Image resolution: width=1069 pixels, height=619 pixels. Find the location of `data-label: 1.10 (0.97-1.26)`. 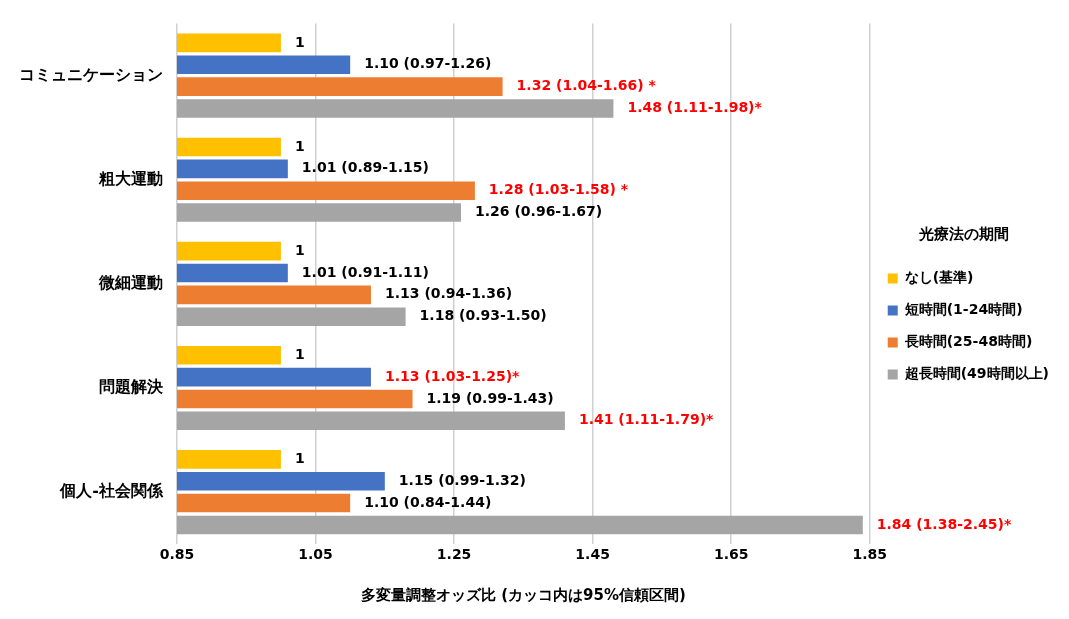

data-label: 1.10 (0.97-1.26) is located at coordinates (428, 63).